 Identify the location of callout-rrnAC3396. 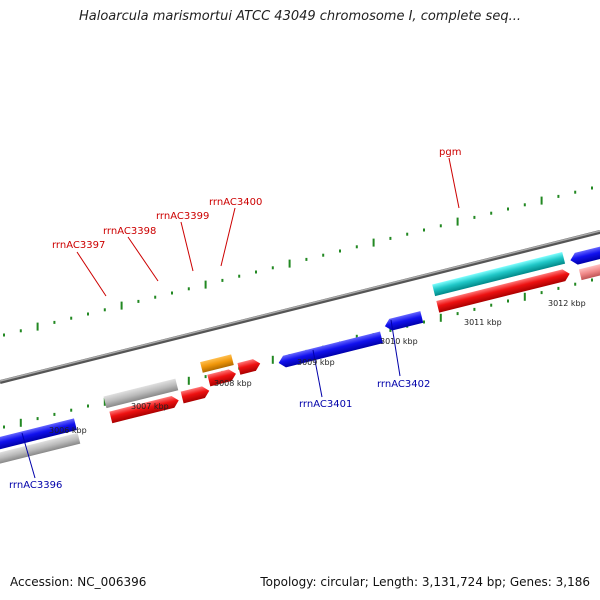
(28, 455).